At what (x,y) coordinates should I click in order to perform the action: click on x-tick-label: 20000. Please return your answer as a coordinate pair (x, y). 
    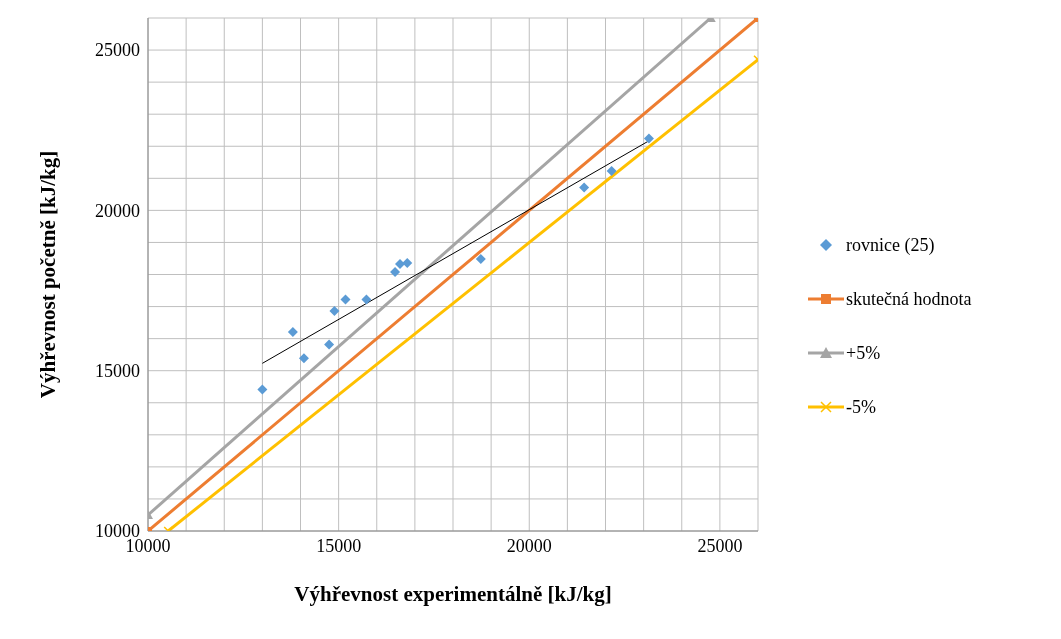
    Looking at the image, I should click on (529, 545).